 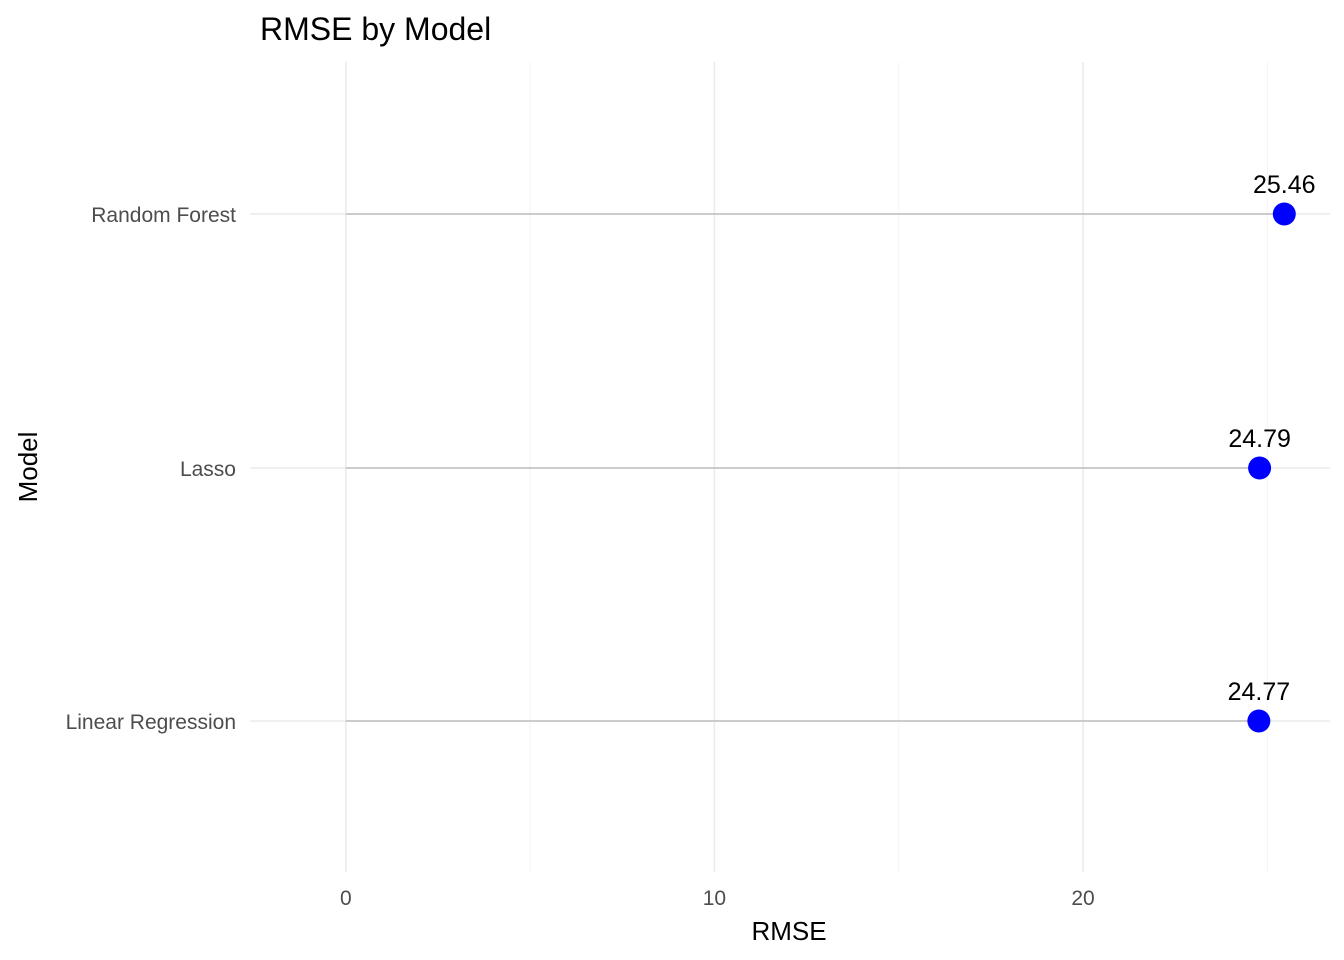 I want to click on y-tick-label: Lasso, so click(x=208, y=469).